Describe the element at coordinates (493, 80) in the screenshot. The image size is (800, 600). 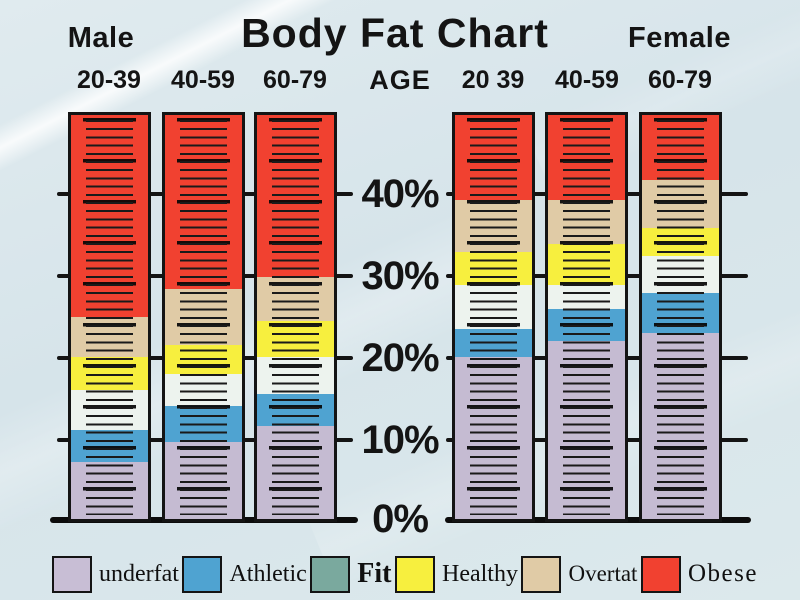
I see `age-label-female-20-39: 20 39` at that location.